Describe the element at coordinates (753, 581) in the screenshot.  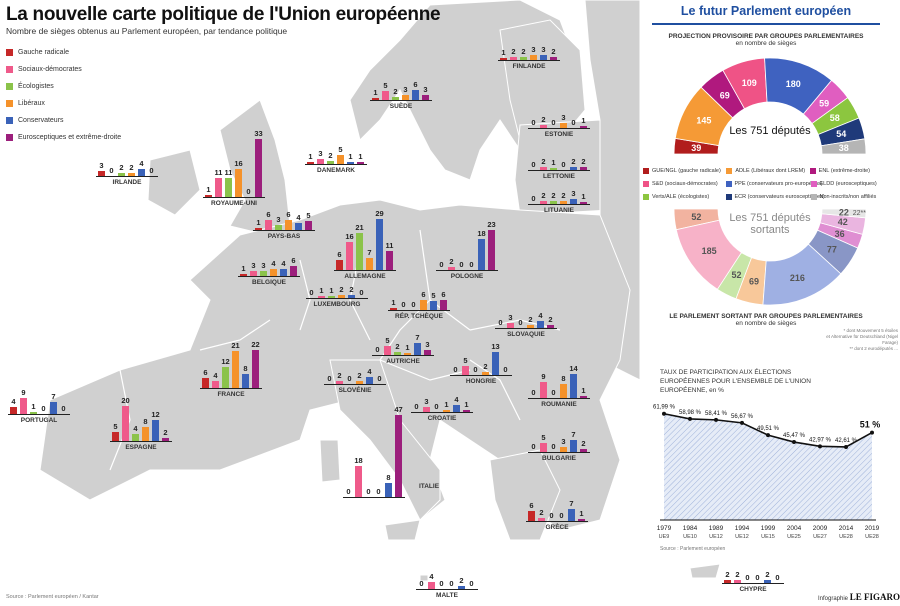
I see `country-chart: 2 2 0 0 2 0 CHYPRE` at that location.